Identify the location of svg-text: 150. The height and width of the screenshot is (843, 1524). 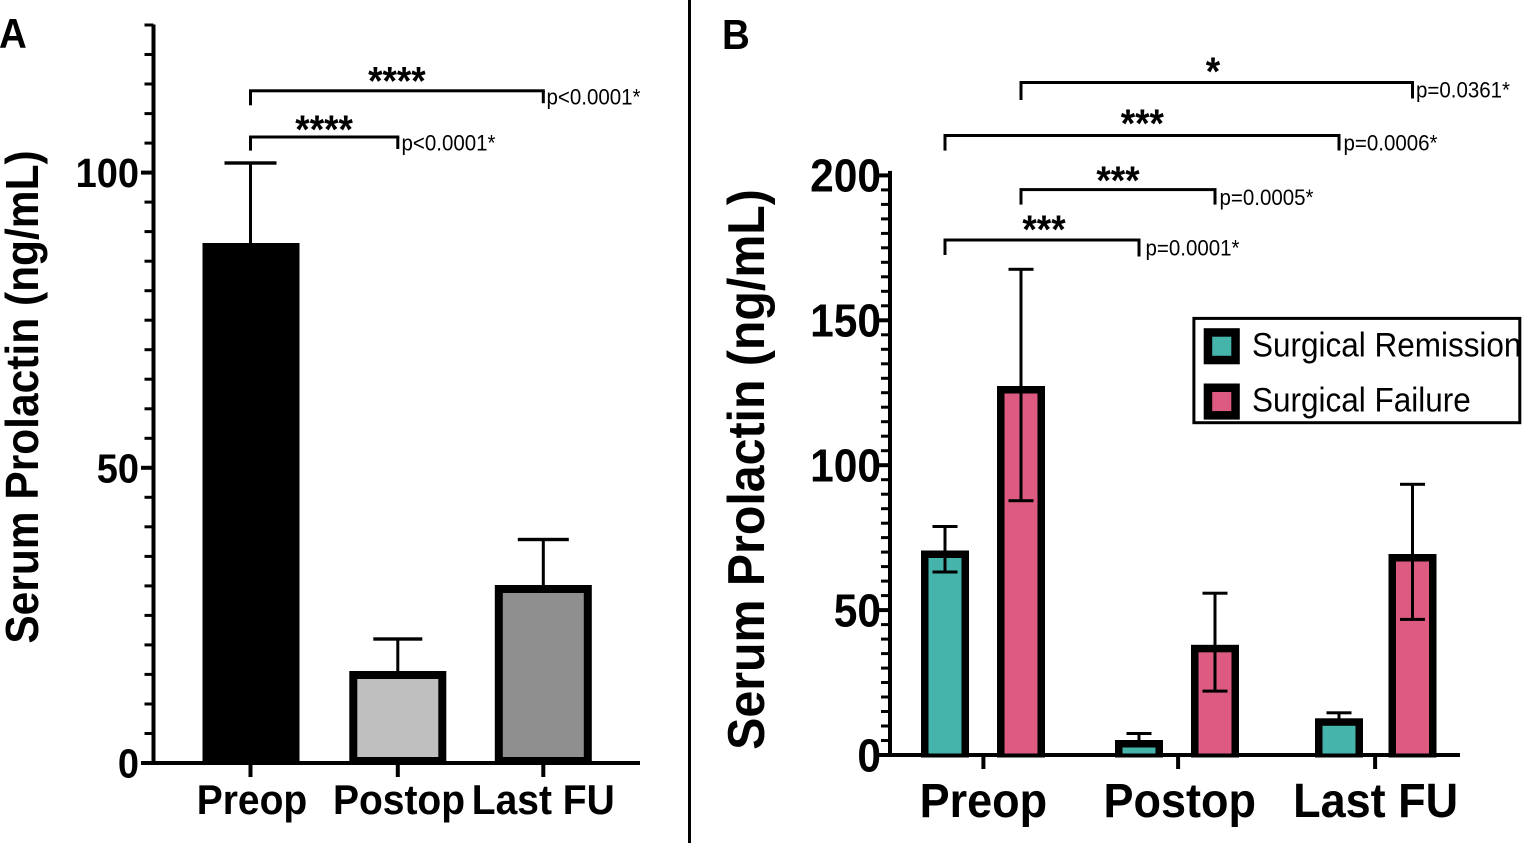
(845, 321).